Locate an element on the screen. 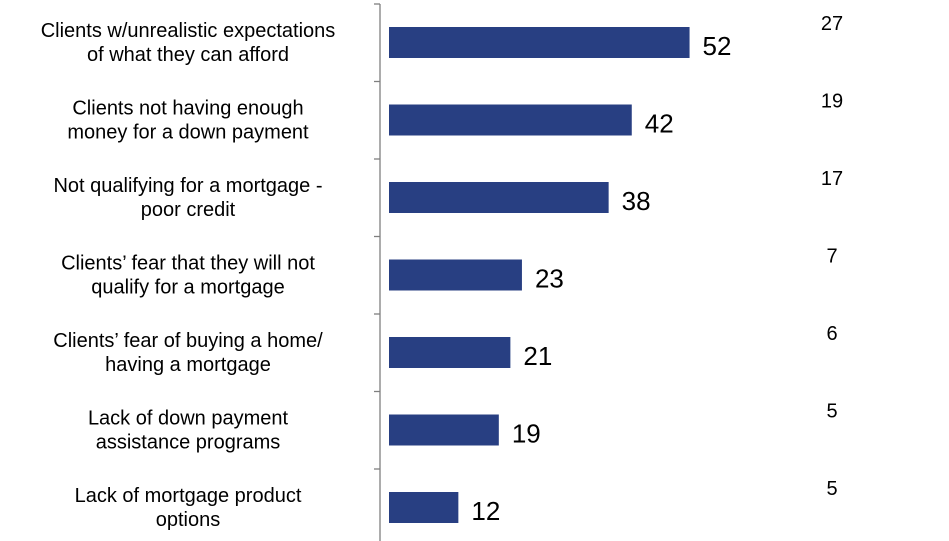  category-label: qualify for a mortgage is located at coordinates (187, 288).